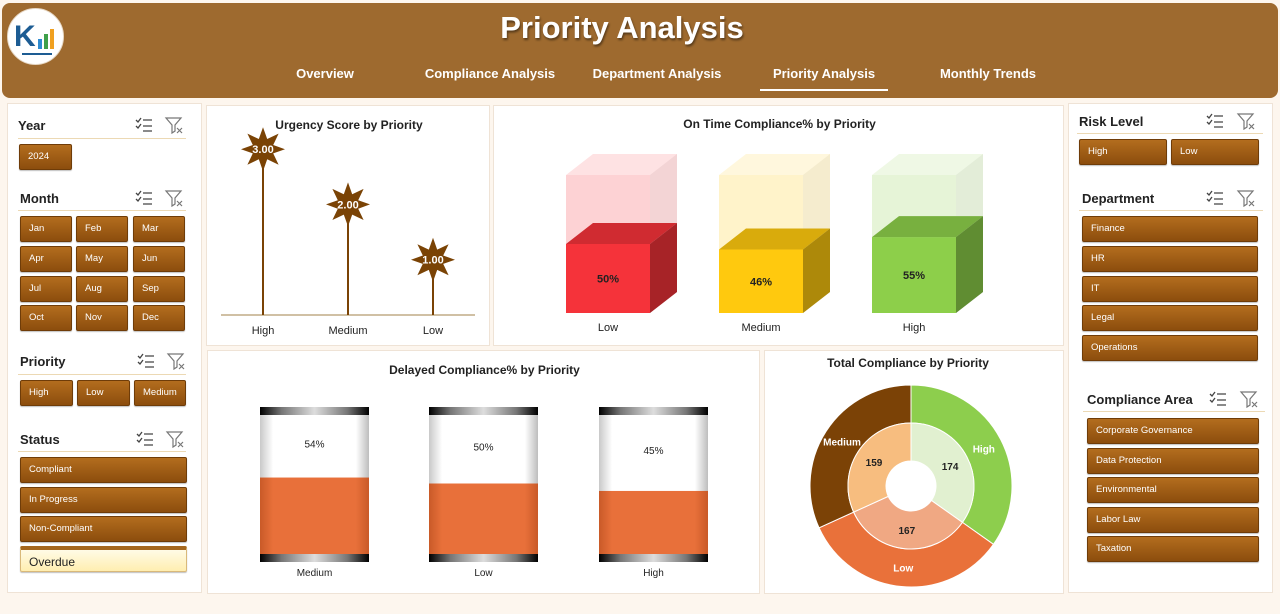 The height and width of the screenshot is (614, 1280). I want to click on delayed-data-label-low: 50%, so click(483, 447).